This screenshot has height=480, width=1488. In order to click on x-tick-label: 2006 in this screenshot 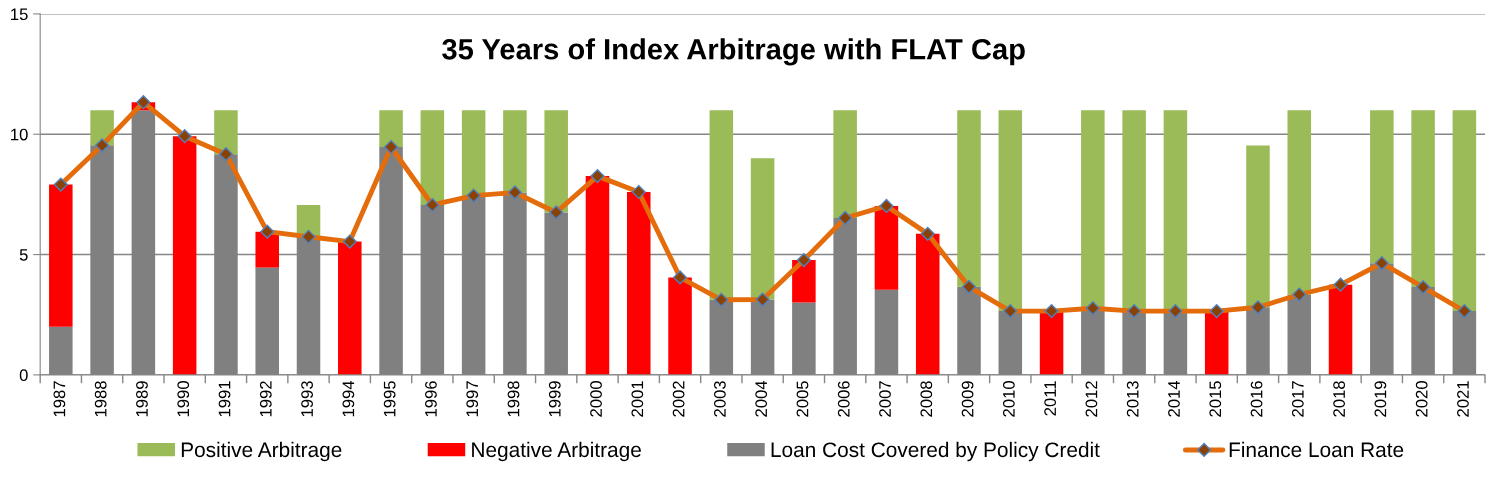, I will do `click(843, 399)`.